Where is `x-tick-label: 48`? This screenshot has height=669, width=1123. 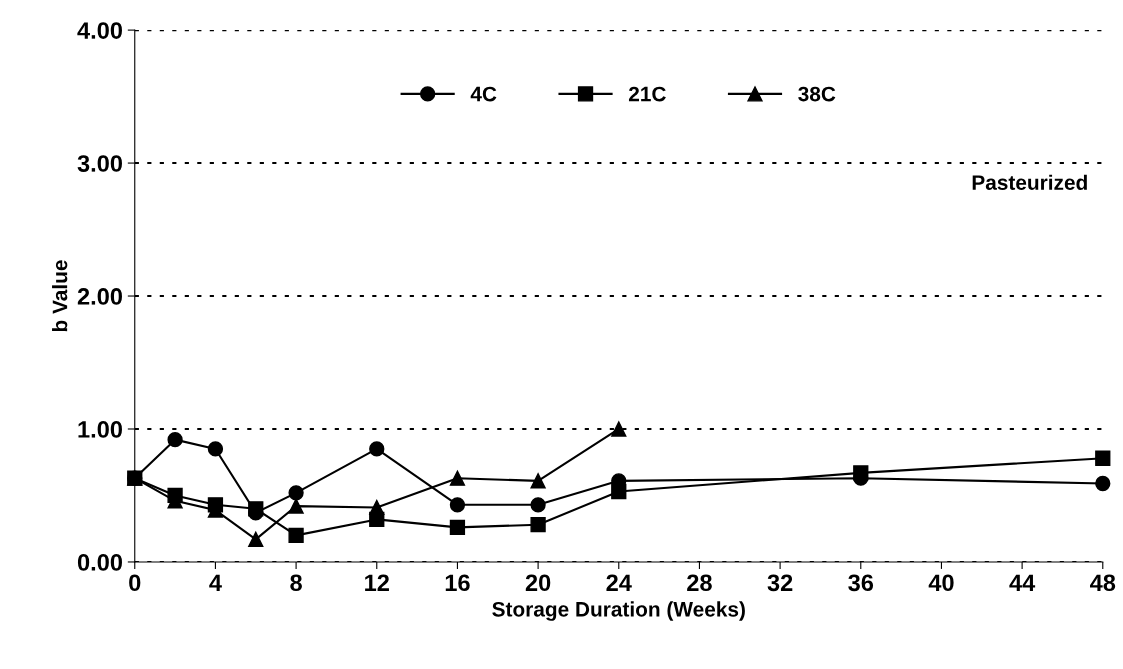
x-tick-label: 48 is located at coordinates (1103, 583).